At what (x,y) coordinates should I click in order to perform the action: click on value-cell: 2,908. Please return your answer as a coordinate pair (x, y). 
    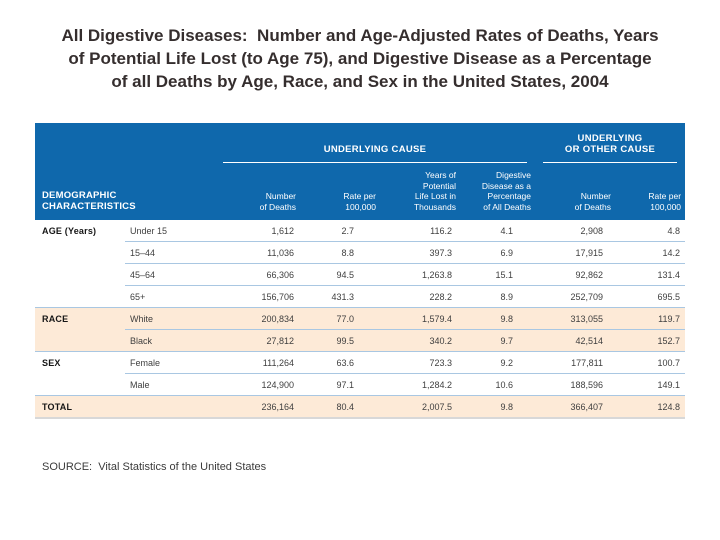
    Looking at the image, I should click on (575, 231).